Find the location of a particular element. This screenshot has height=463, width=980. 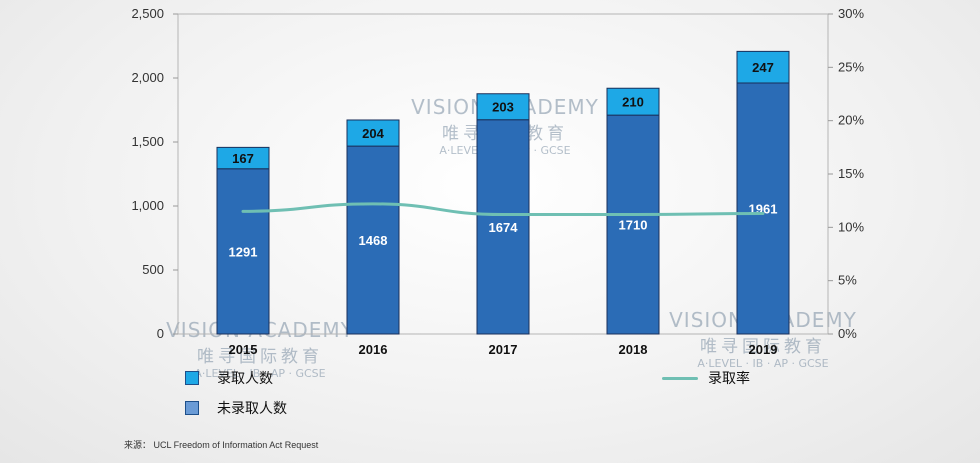

x-category-label: 2018 is located at coordinates (633, 349).